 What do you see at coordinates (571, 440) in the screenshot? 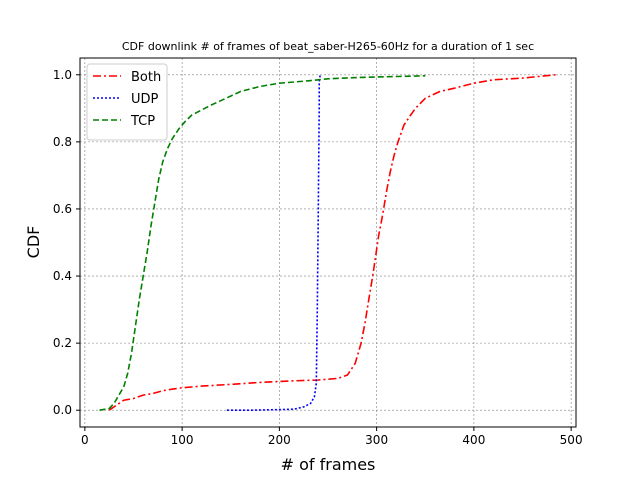
I see `x-tick-label: 500` at bounding box center [571, 440].